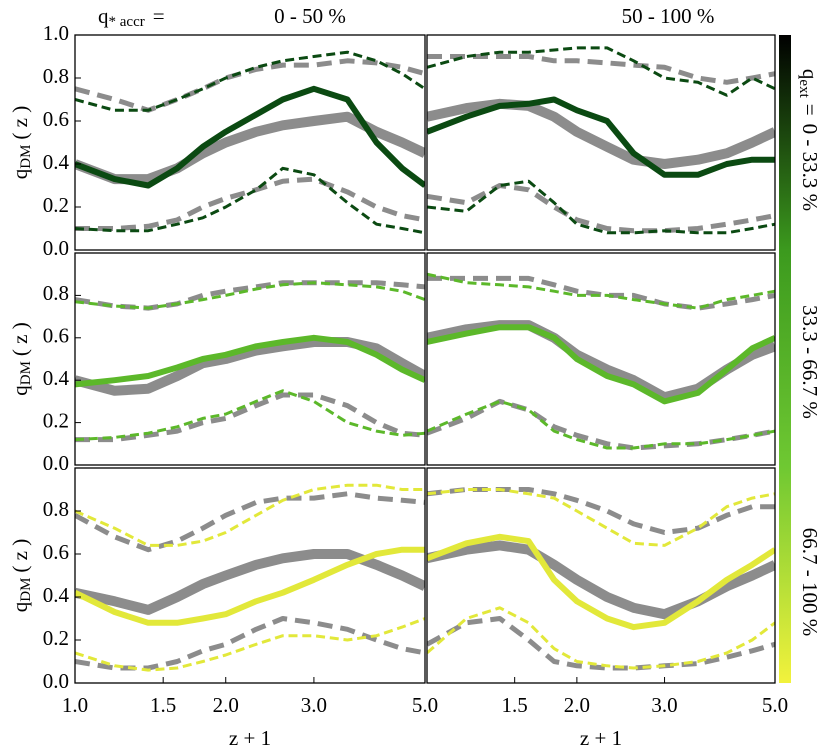  I want to click on subscript: ext, so click(804, 88).